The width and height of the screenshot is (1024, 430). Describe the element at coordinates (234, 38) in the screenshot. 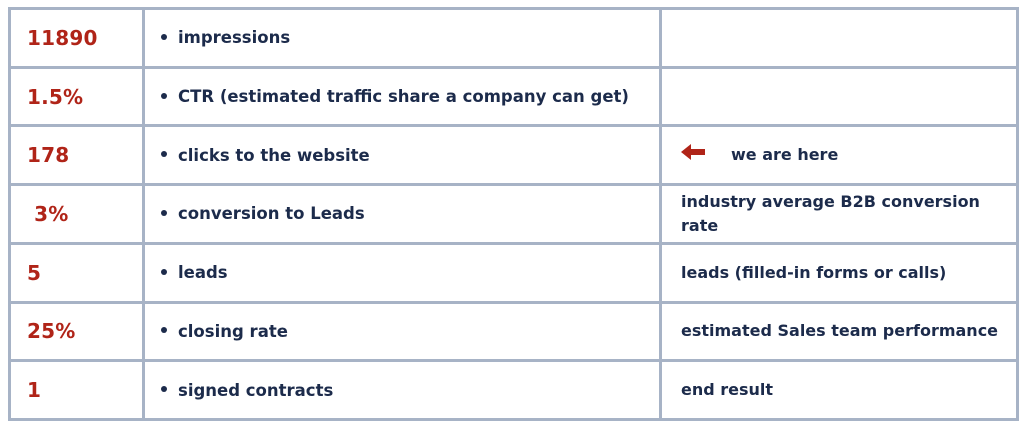

I see `metric-description: impressions` at that location.